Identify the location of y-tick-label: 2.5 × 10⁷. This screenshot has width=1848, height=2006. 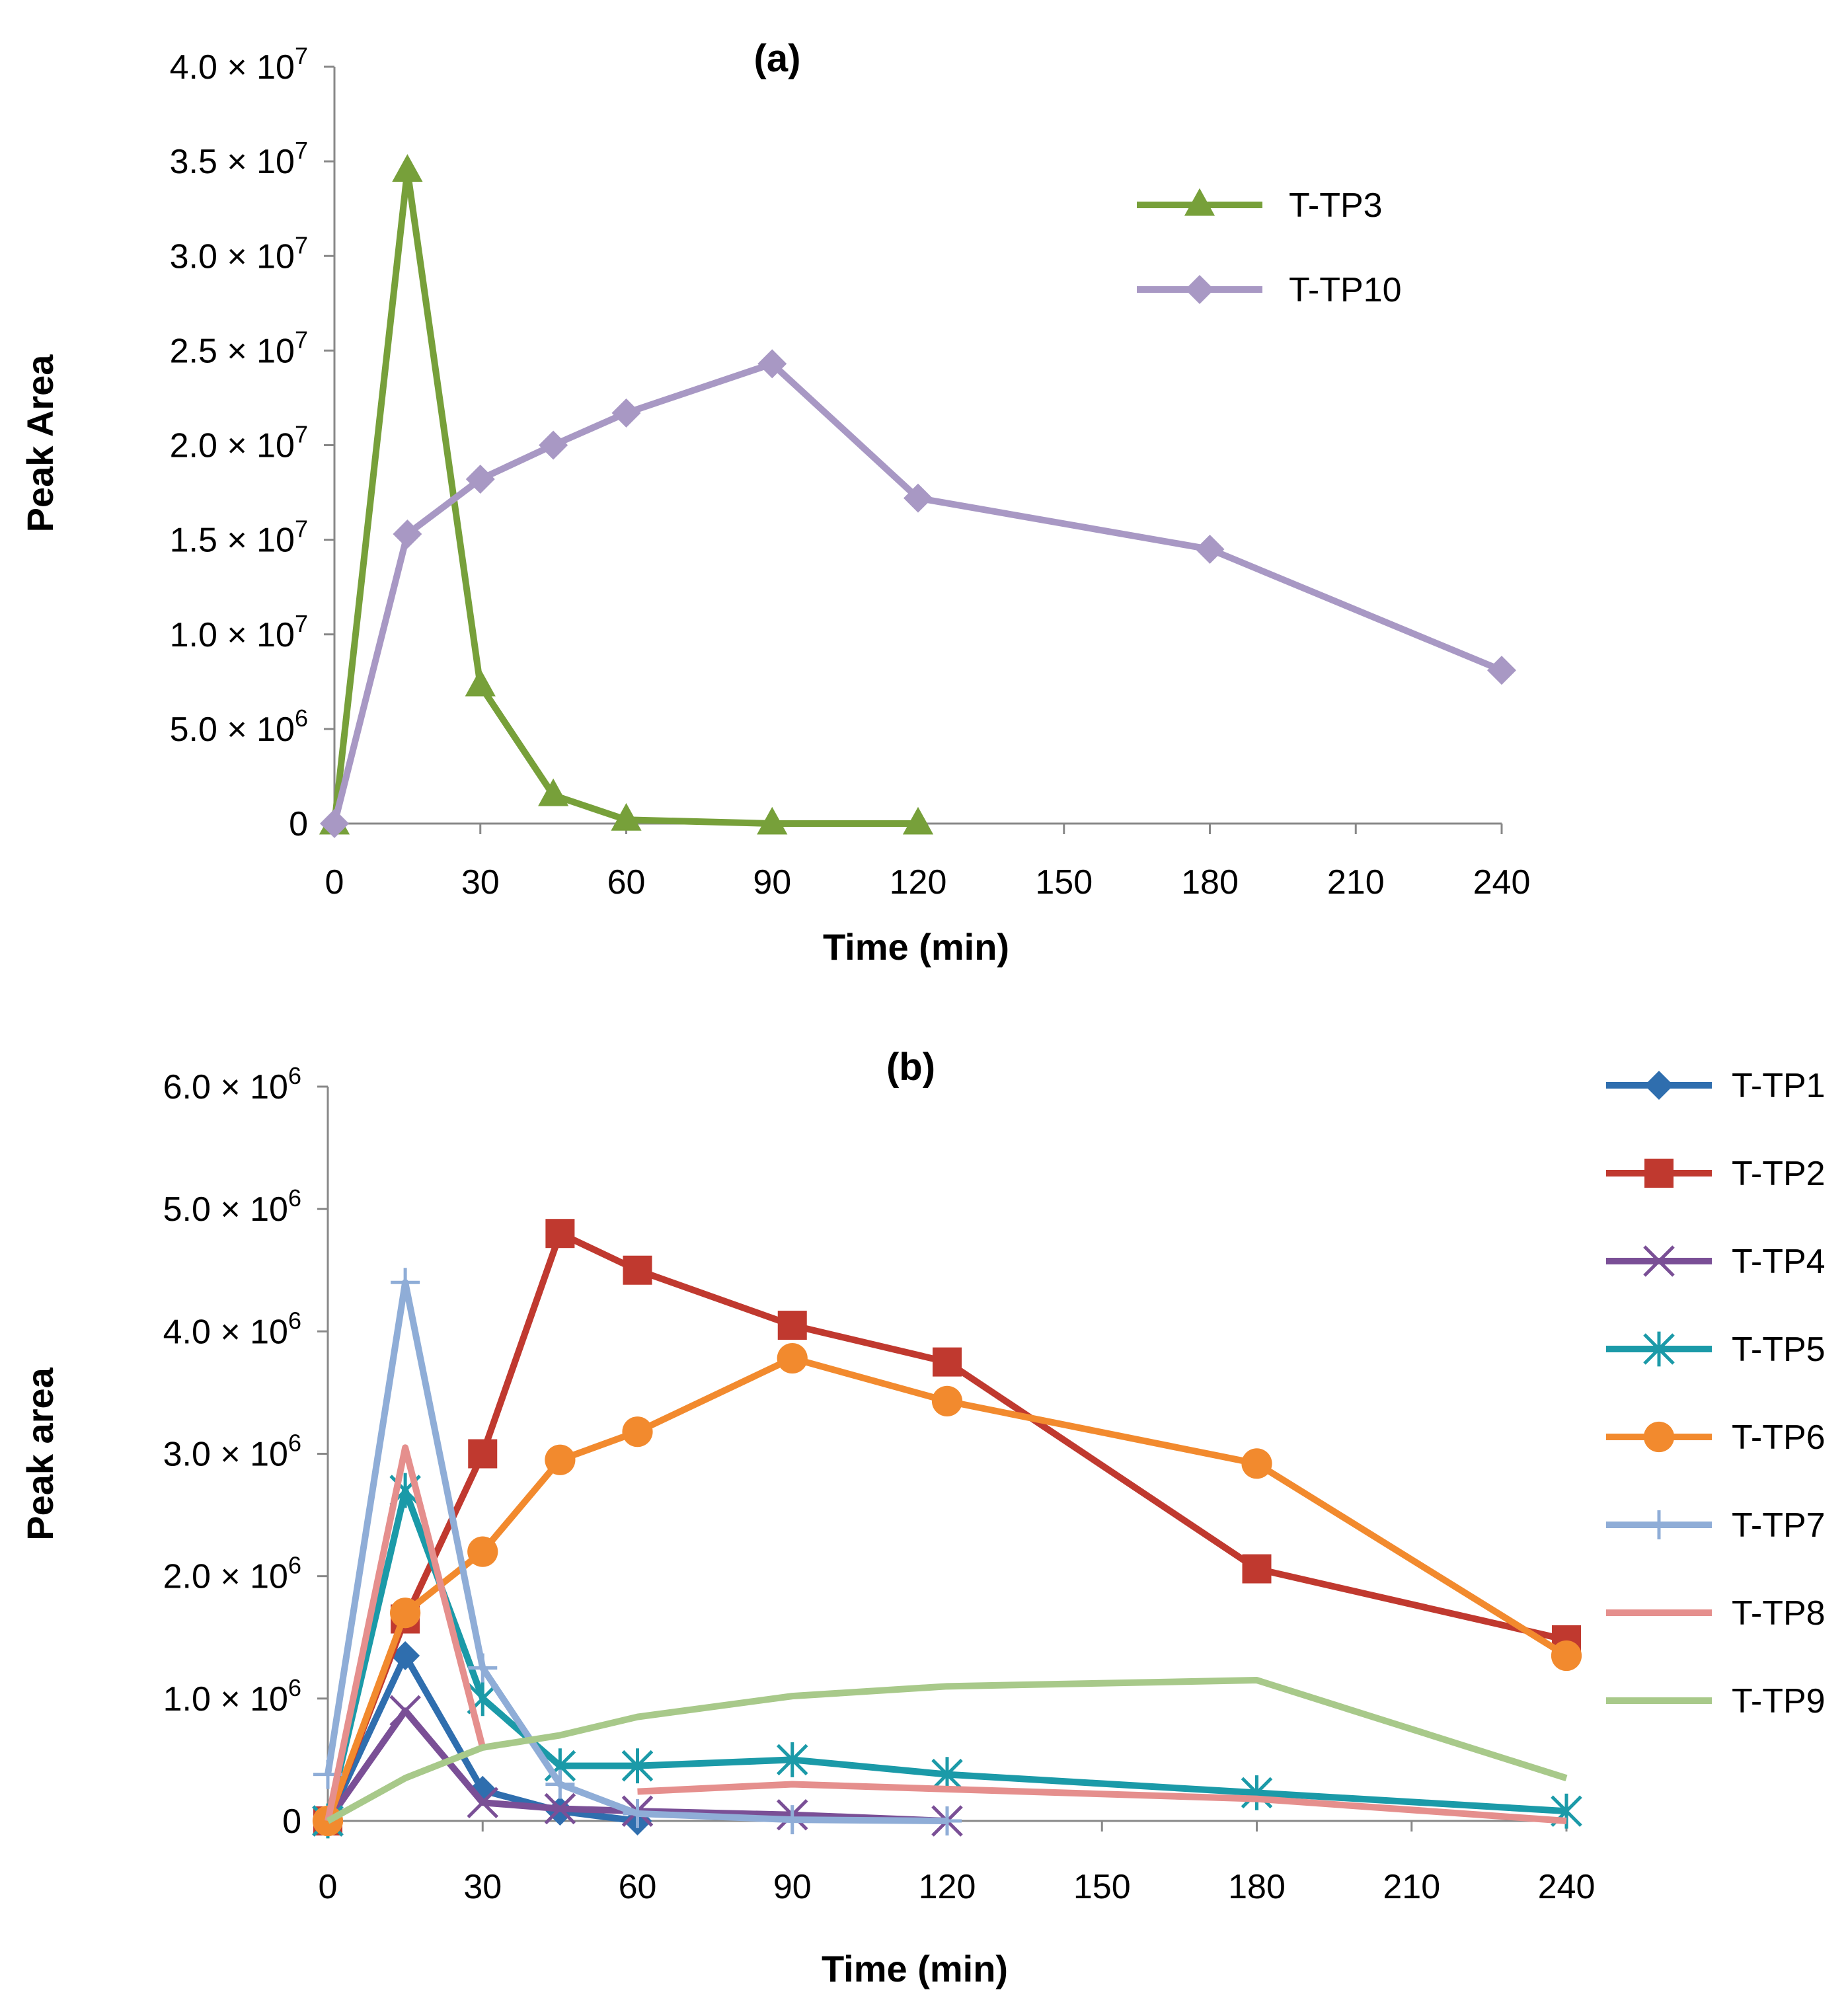
(239, 348).